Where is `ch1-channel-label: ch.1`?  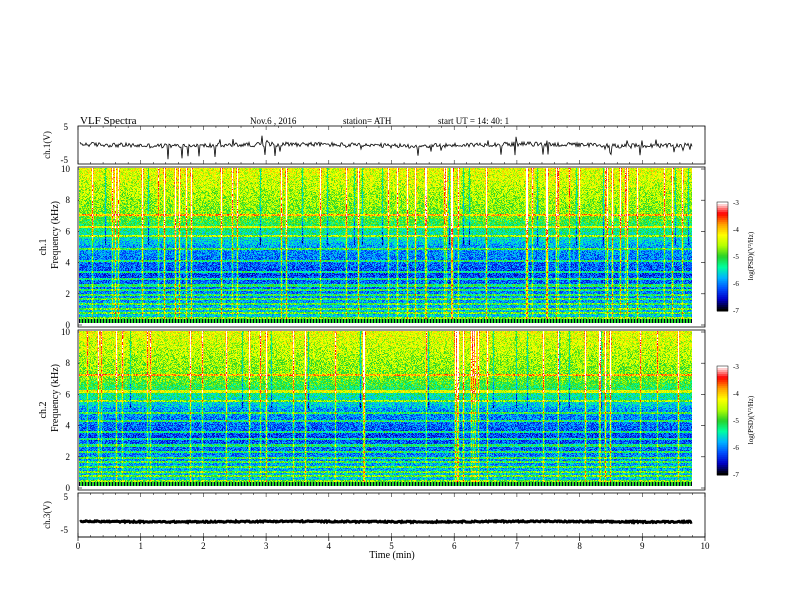 ch1-channel-label: ch.1 is located at coordinates (43, 247).